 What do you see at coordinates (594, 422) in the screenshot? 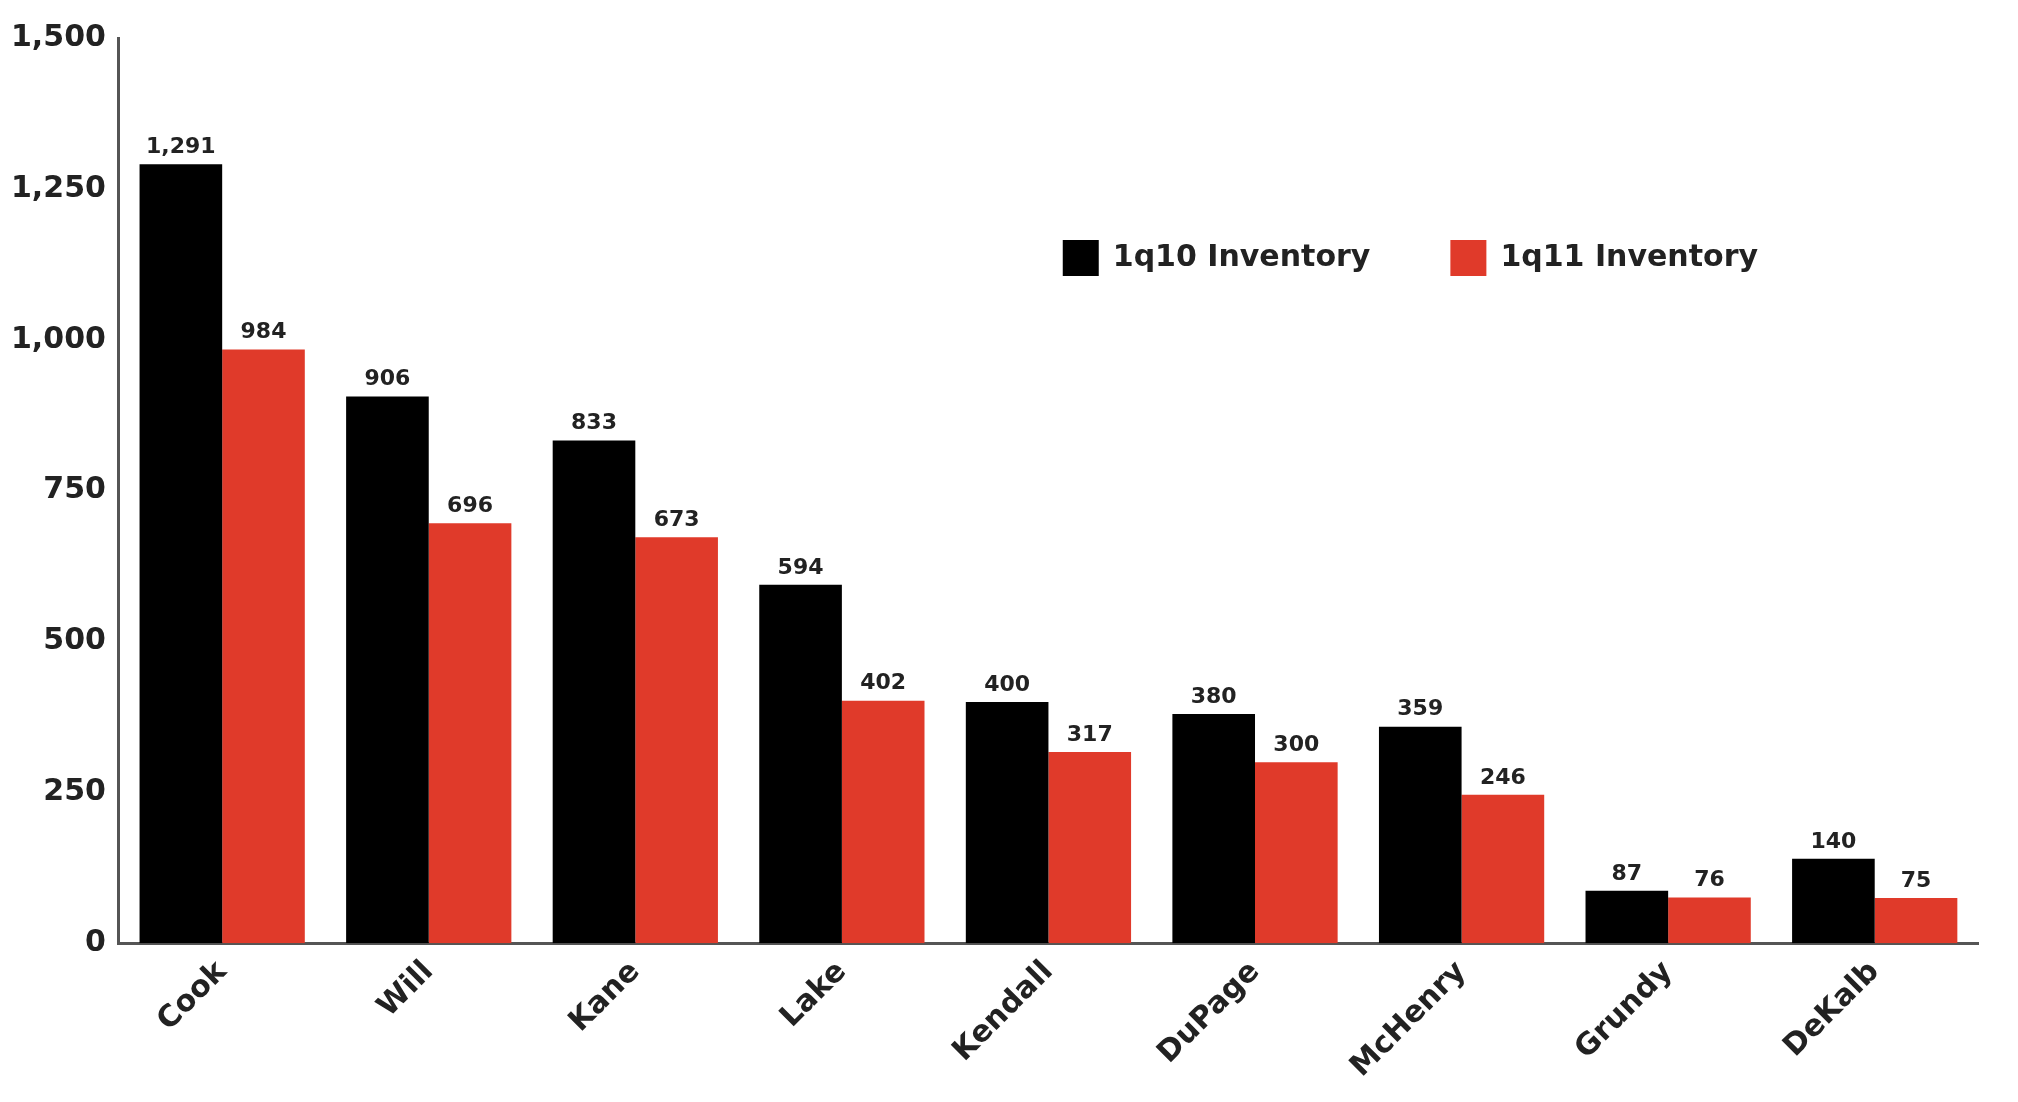
I see `data-label: 833` at bounding box center [594, 422].